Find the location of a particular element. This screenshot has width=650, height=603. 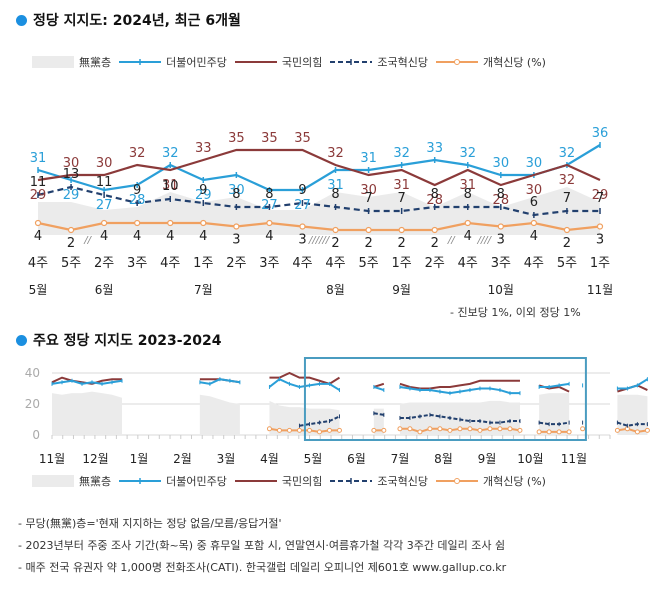

x-tick-label: 8월 is located at coordinates (443, 459).